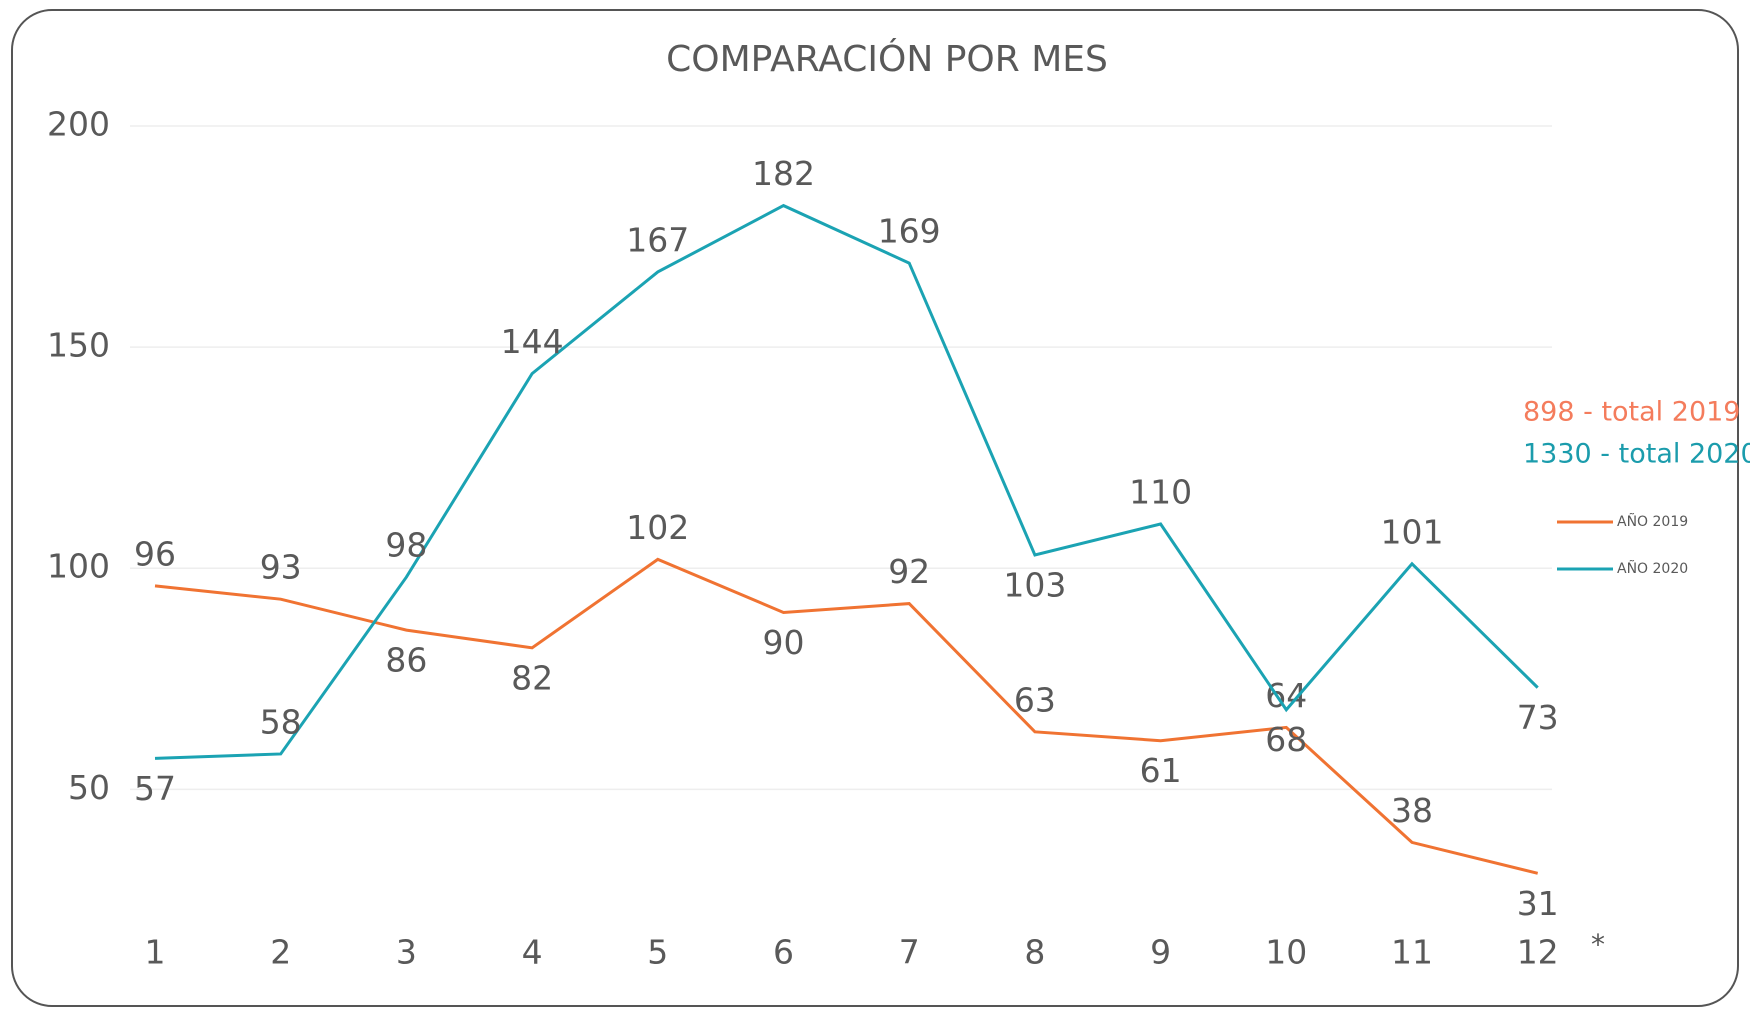 The height and width of the screenshot is (1016, 1750). What do you see at coordinates (909, 231) in the screenshot?
I see `data-label: 169` at bounding box center [909, 231].